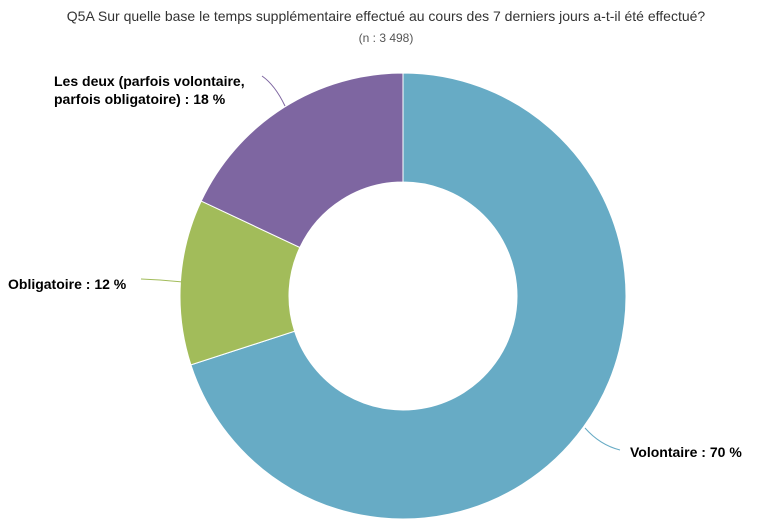 The height and width of the screenshot is (526, 772). Describe the element at coordinates (67, 284) in the screenshot. I see `label-obligatoire: Obligatoire : 12 %` at that location.